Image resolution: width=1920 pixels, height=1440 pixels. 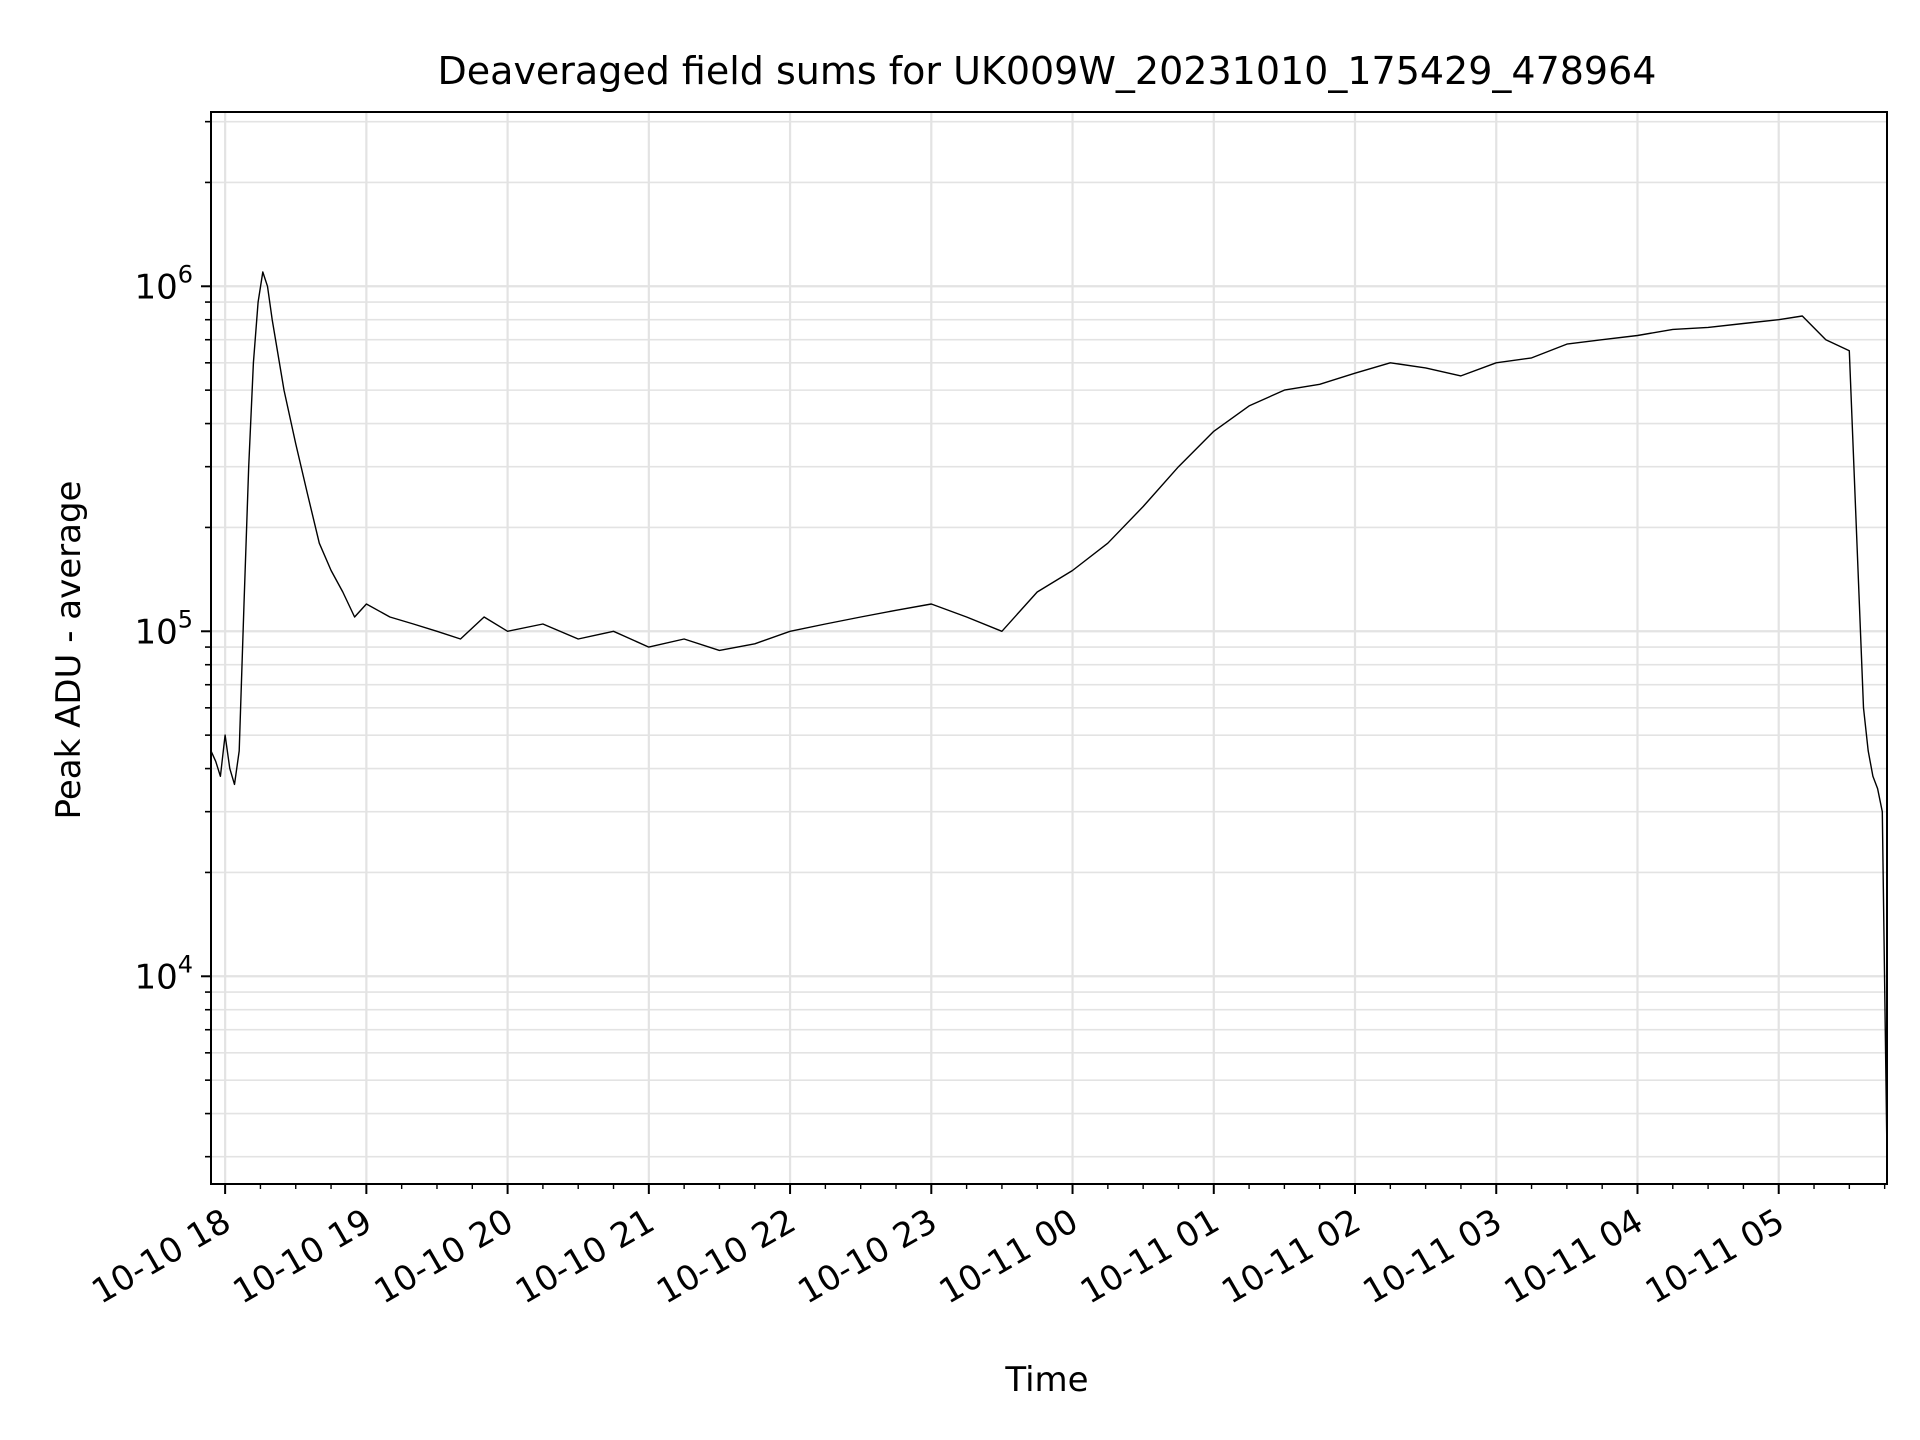 I want to click on y-axis-label: Peak ADU - average, so click(x=69, y=650).